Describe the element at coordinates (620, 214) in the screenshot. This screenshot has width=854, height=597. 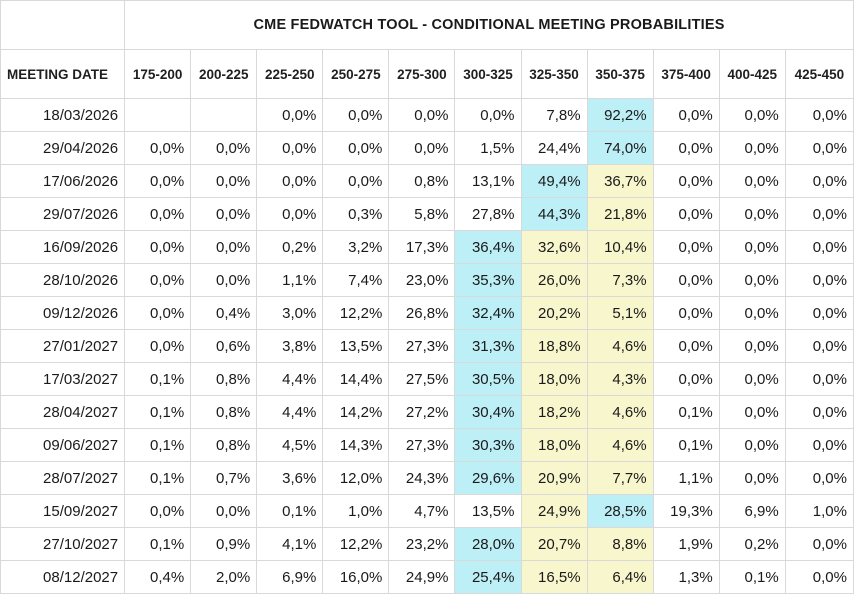
I see `probability-cell: 21,8%` at that location.